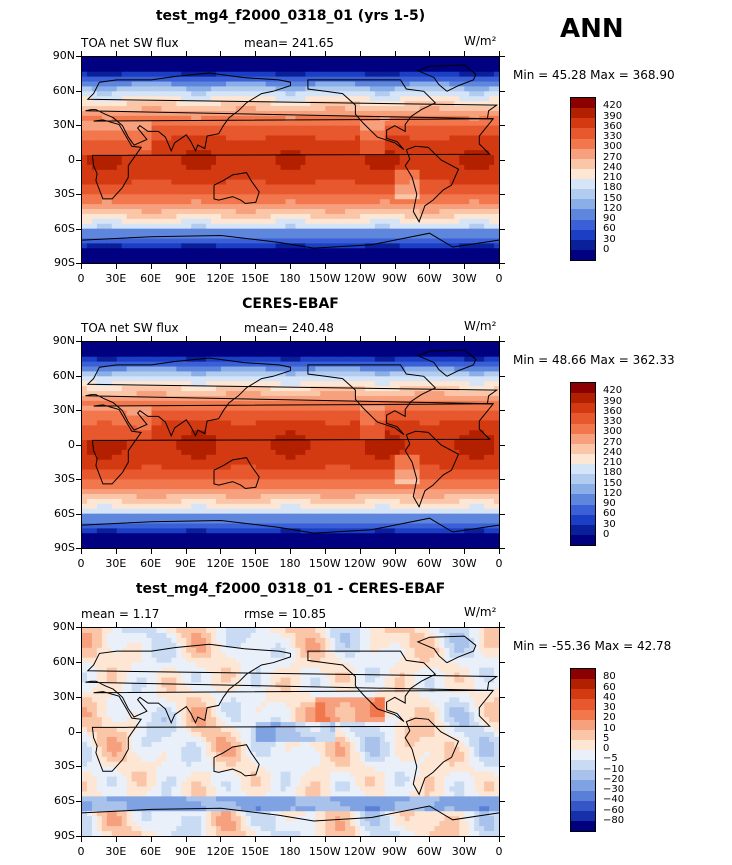 The width and height of the screenshot is (732, 865). Describe the element at coordinates (613, 188) in the screenshot. I see `colorbar-label: 180` at that location.